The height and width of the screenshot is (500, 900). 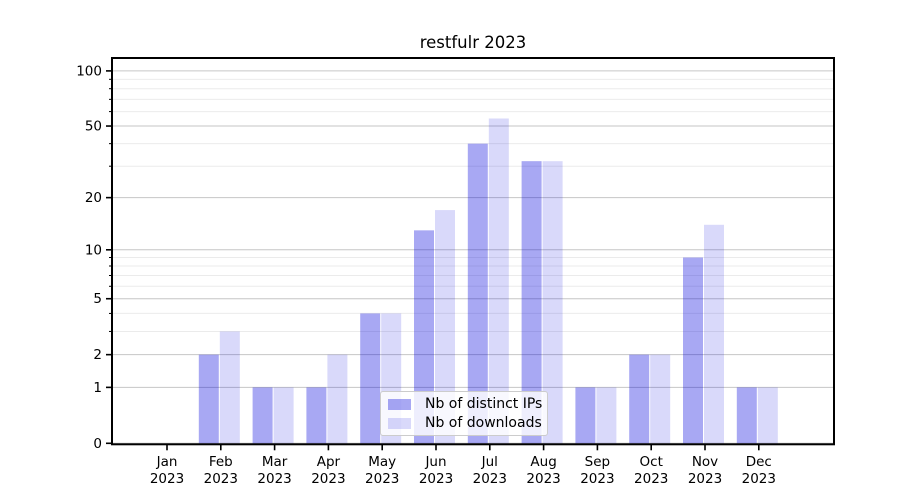 What do you see at coordinates (552, 302) in the screenshot?
I see `bar-aug-downloads` at bounding box center [552, 302].